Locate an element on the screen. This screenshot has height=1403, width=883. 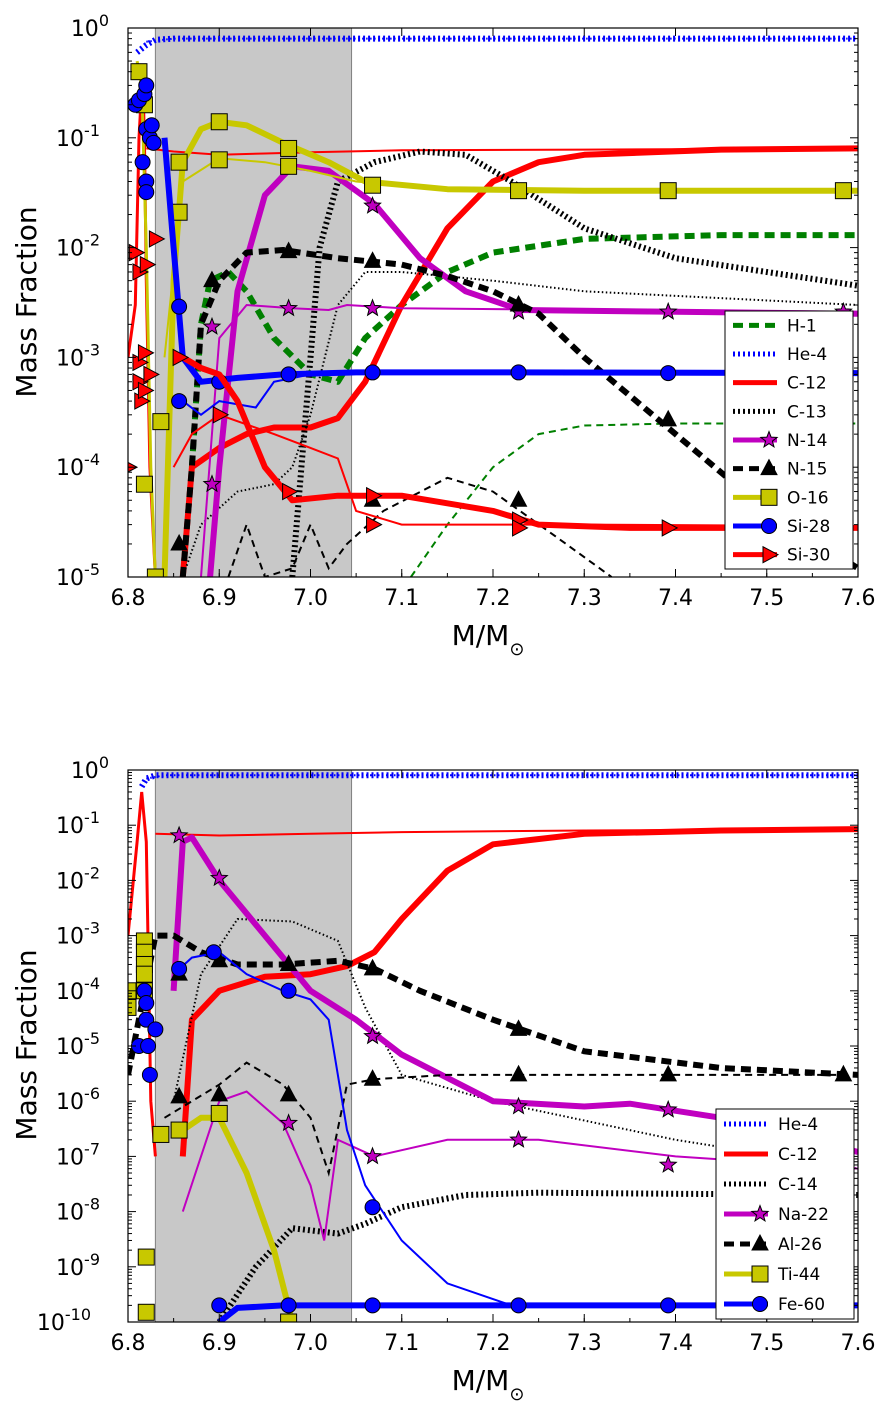
legend-item-o-16: O-16 is located at coordinates (781, 498).